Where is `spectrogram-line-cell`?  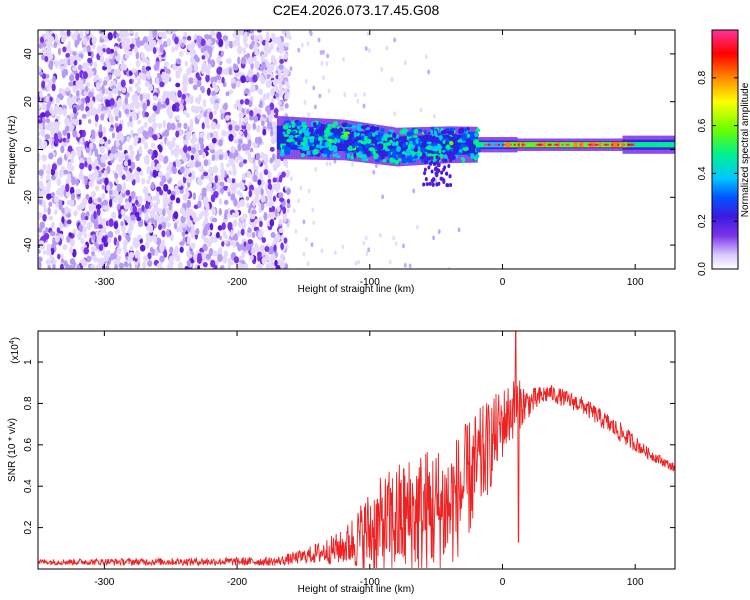 spectrogram-line-cell is located at coordinates (483, 145).